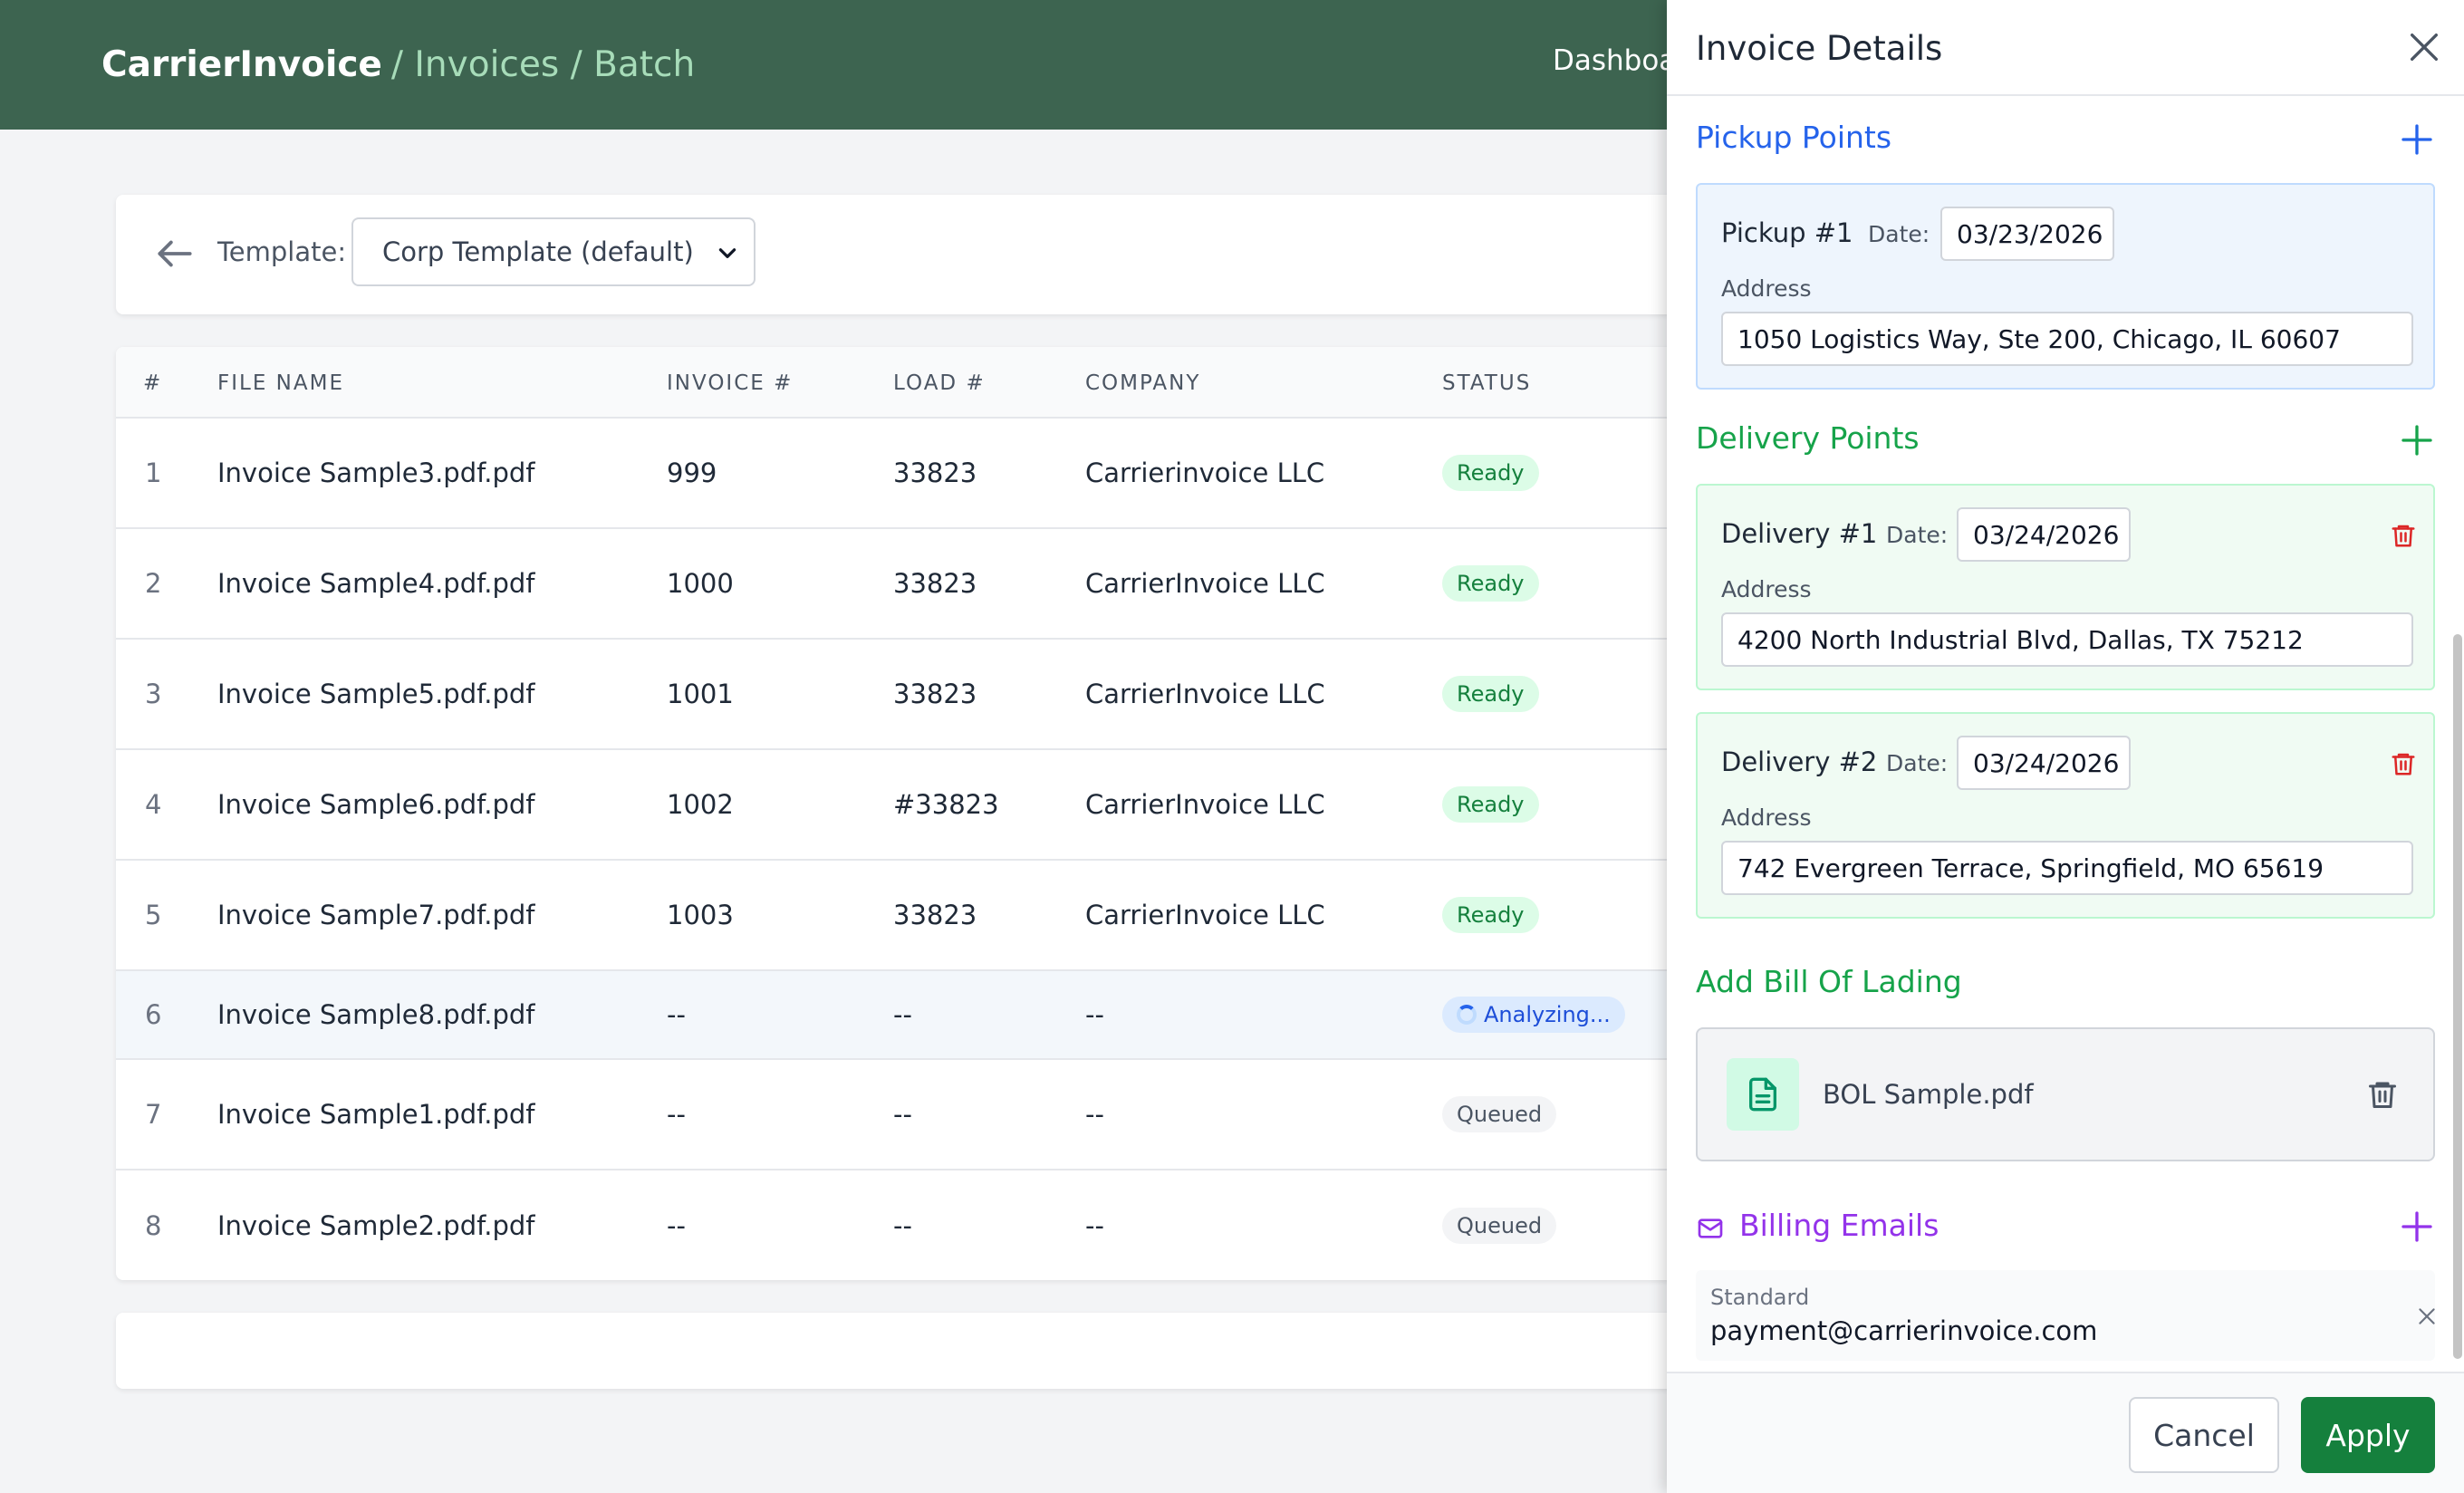 This screenshot has height=1493, width=2464. I want to click on bol-file-card: BOL Sample.pdf, so click(2065, 1094).